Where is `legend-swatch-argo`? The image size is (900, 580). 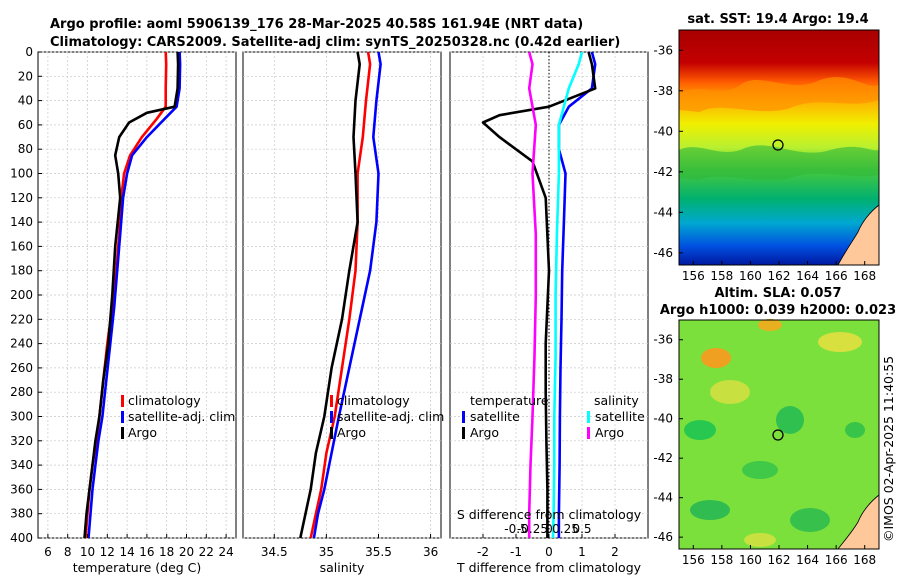
legend-swatch-argo is located at coordinates (122, 433).